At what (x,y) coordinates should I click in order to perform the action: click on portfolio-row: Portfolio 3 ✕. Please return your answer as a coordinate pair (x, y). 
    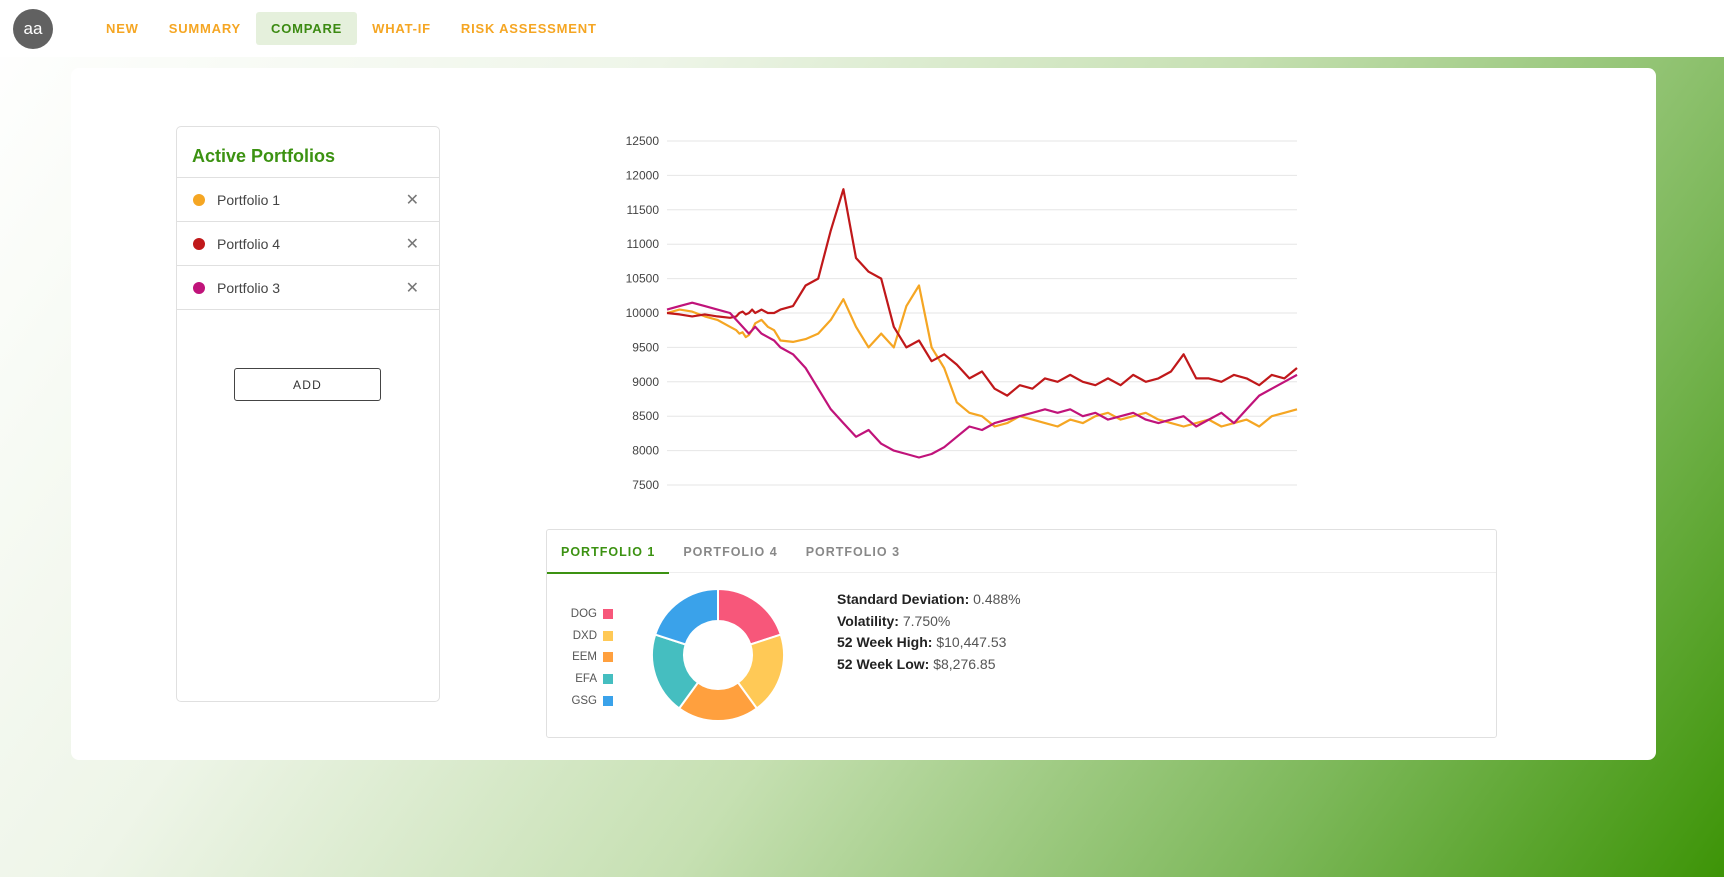
    Looking at the image, I should click on (308, 288).